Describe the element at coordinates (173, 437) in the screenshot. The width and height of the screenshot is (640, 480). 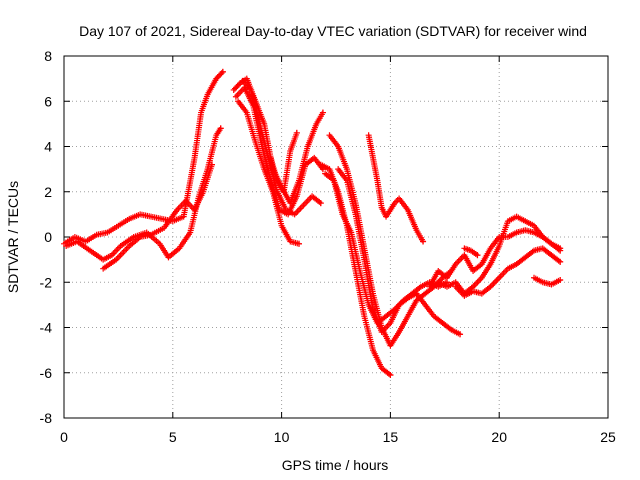
I see `x-tick-label: 5` at that location.